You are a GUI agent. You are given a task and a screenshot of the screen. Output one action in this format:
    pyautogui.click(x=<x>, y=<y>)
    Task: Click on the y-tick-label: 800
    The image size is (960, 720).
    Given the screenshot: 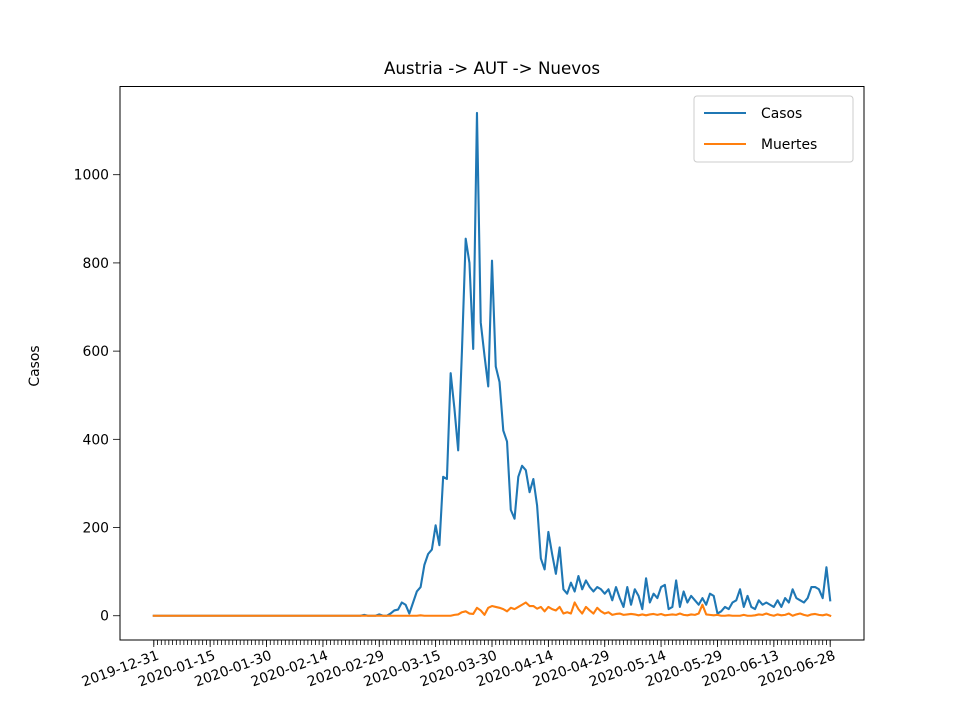 What is the action you would take?
    pyautogui.click(x=95, y=264)
    